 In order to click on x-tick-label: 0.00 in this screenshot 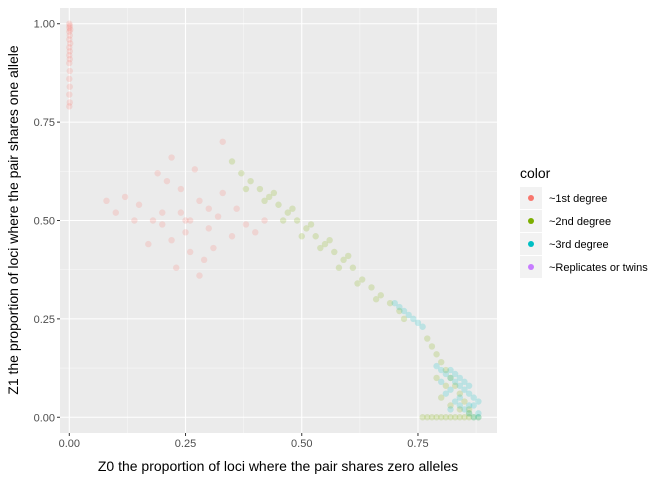, I will do `click(69, 444)`.